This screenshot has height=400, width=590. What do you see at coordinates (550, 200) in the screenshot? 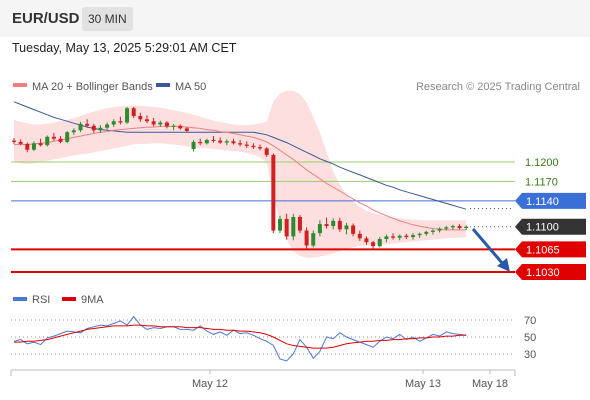
I see `level-tag-1.1140` at bounding box center [550, 200].